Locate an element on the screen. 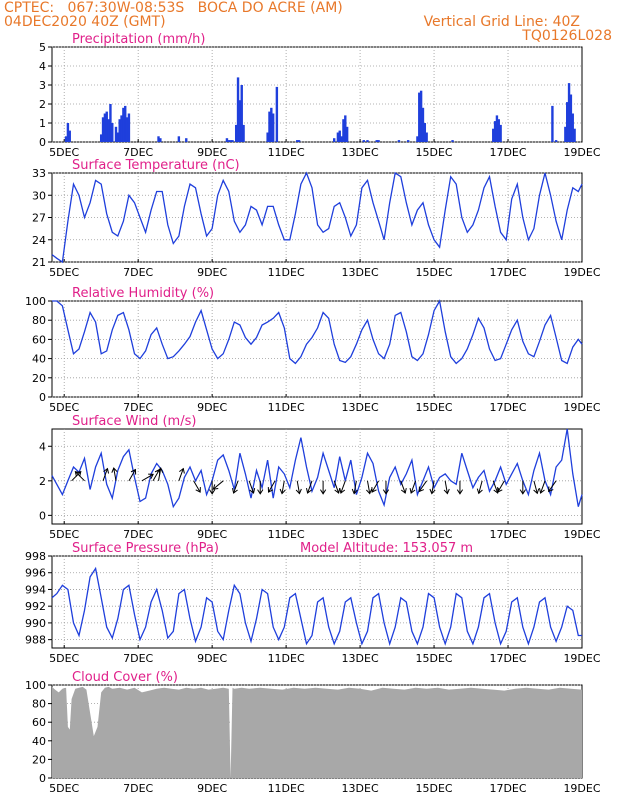  y-tick-label: 996 is located at coordinates (35, 573).